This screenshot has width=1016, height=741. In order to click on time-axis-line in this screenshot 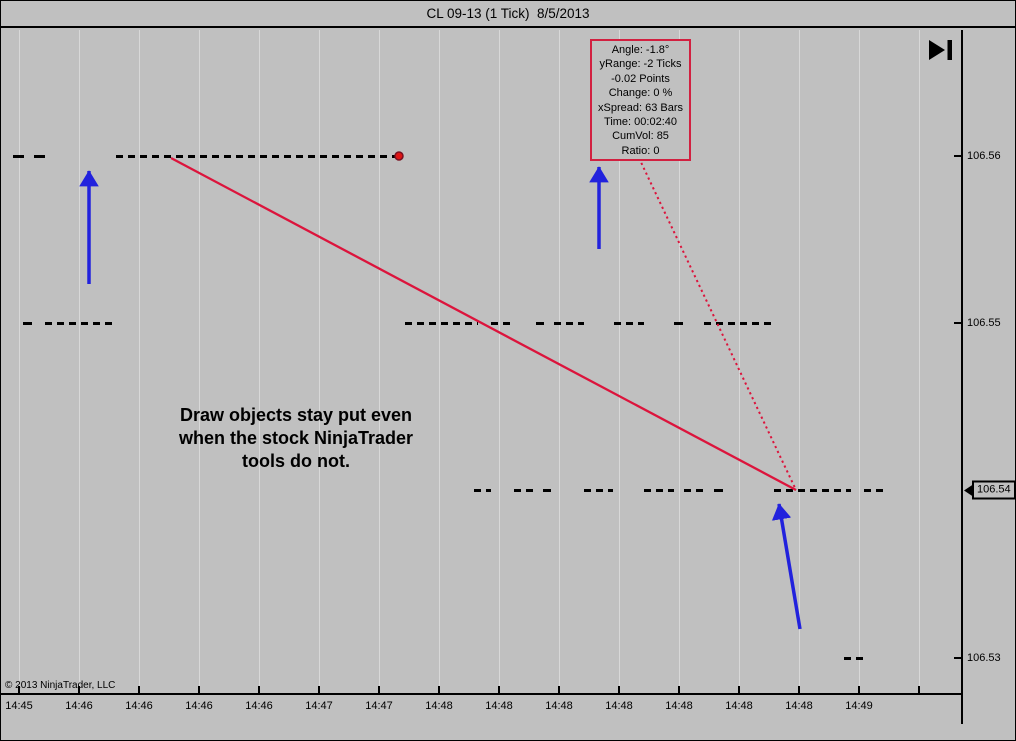, I will do `click(482, 694)`.